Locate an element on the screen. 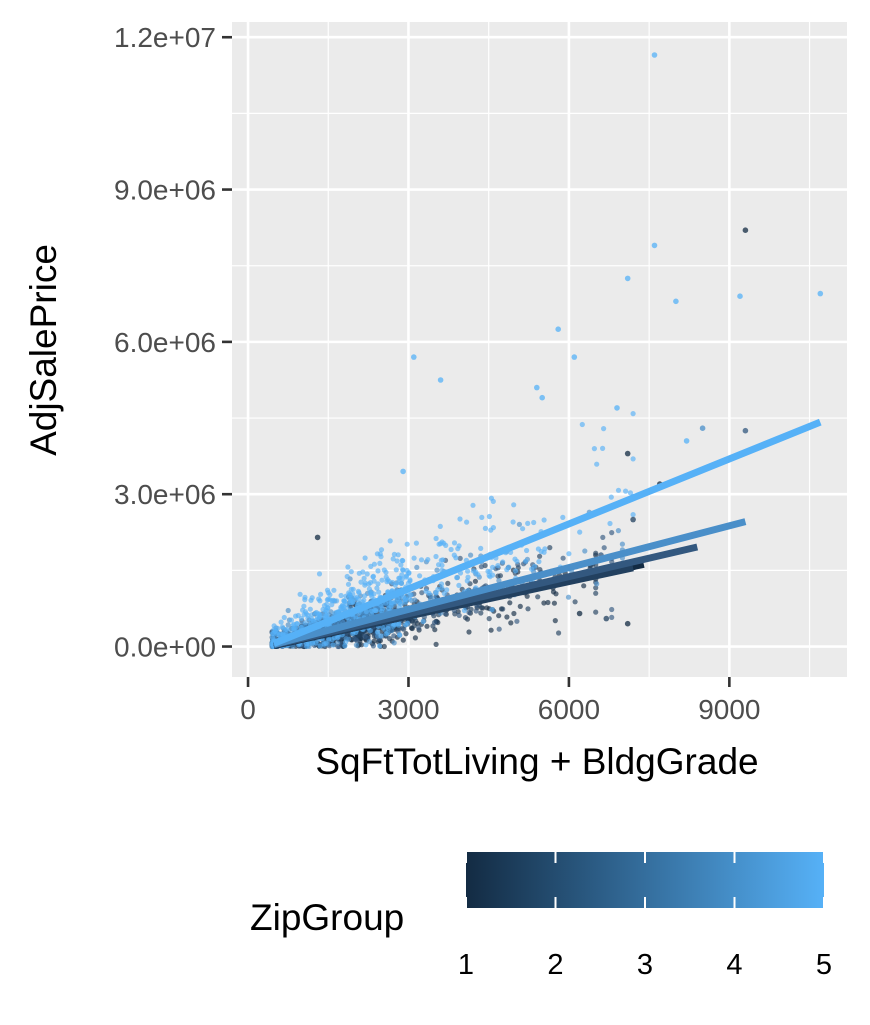 The width and height of the screenshot is (870, 1025). x-tick-label: 6000 is located at coordinates (569, 709).